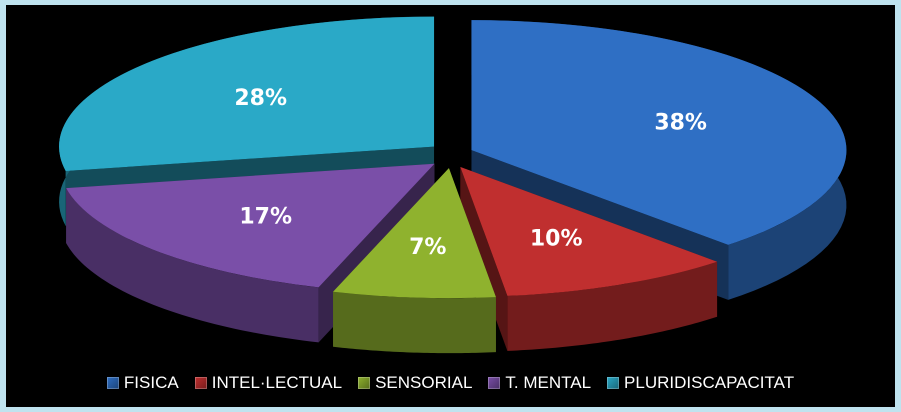 Image resolution: width=901 pixels, height=412 pixels. I want to click on legend-label-t-mental: T. MENTAL, so click(548, 382).